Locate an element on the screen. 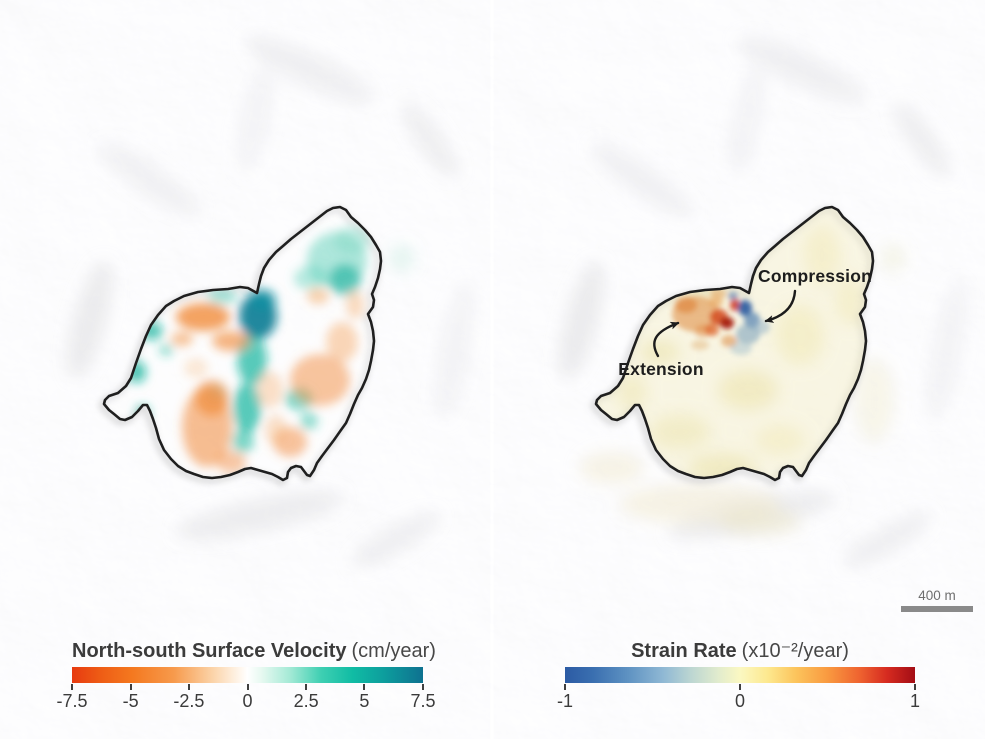  strain-ticks: -1 0 1 is located at coordinates (738, 699).